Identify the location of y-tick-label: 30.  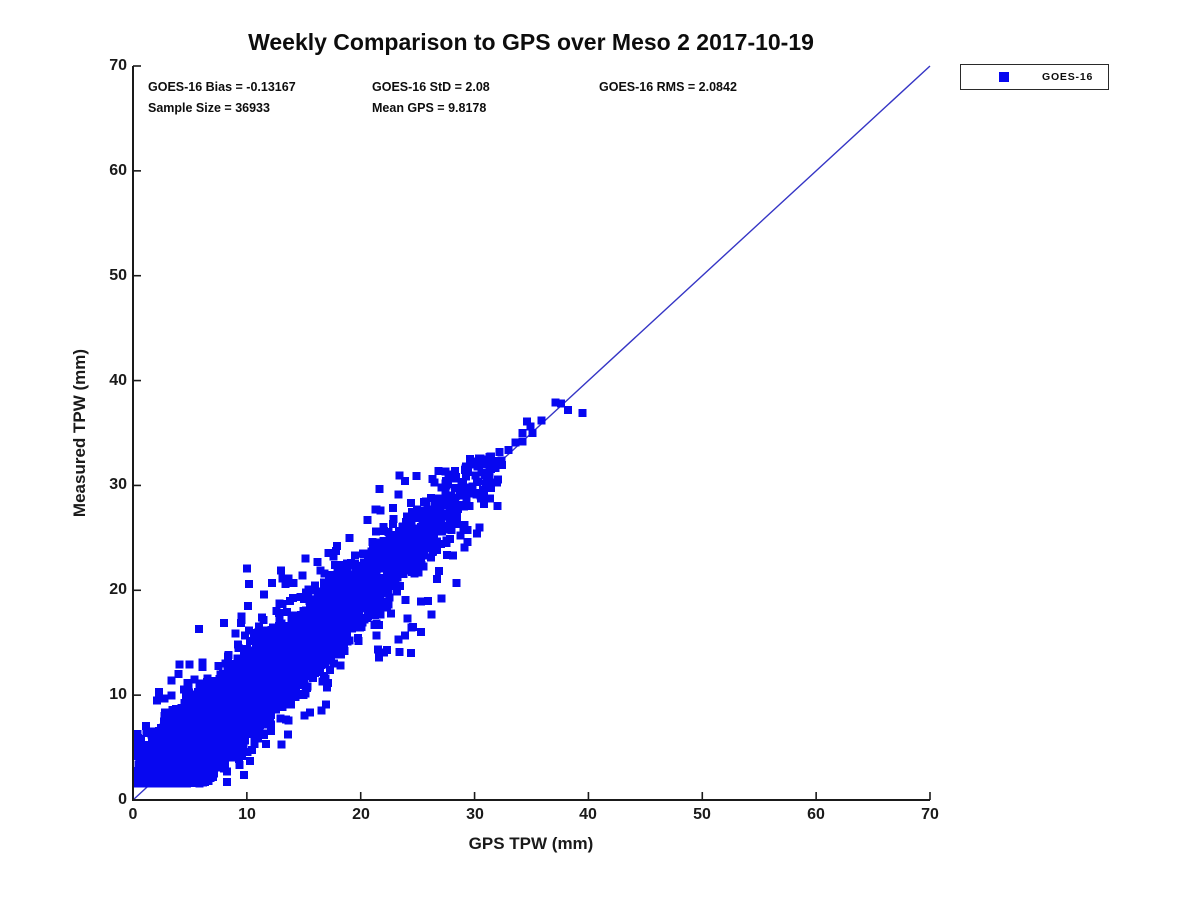
(118, 484).